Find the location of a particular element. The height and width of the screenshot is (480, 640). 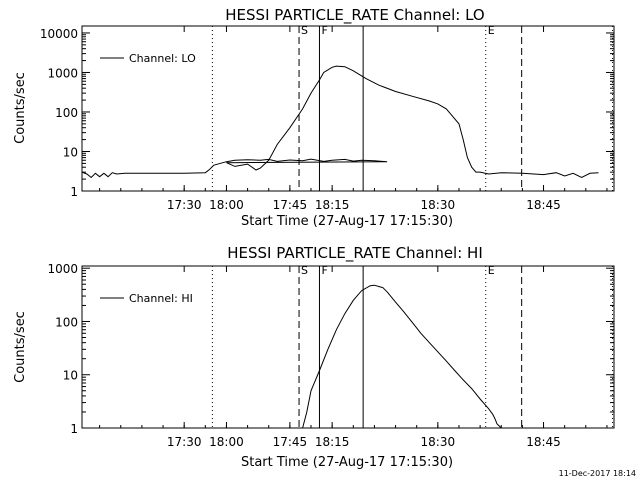

y-tick-label: 10000 is located at coordinates (59, 34).